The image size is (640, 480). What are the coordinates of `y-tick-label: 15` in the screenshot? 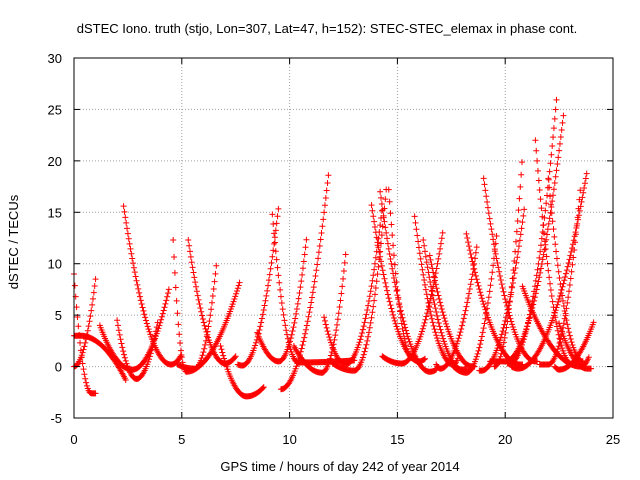 It's located at (55, 212).